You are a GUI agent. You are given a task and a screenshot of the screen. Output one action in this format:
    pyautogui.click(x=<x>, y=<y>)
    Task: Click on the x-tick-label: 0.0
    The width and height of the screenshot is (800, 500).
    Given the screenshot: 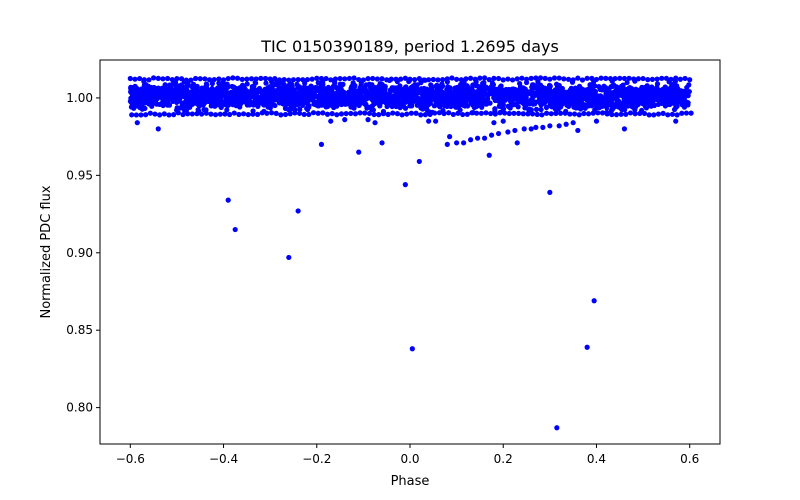 What is the action you would take?
    pyautogui.click(x=409, y=459)
    